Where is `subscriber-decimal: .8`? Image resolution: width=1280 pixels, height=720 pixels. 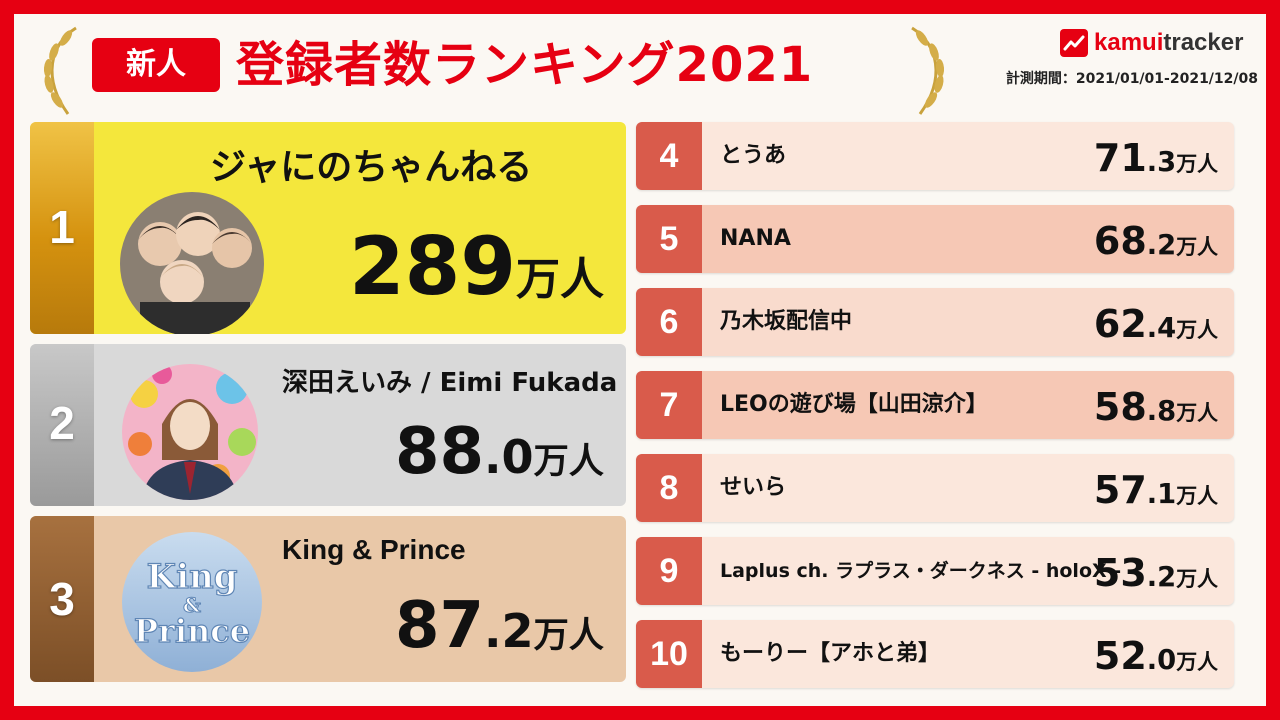 subscriber-decimal: .8 is located at coordinates (1161, 411).